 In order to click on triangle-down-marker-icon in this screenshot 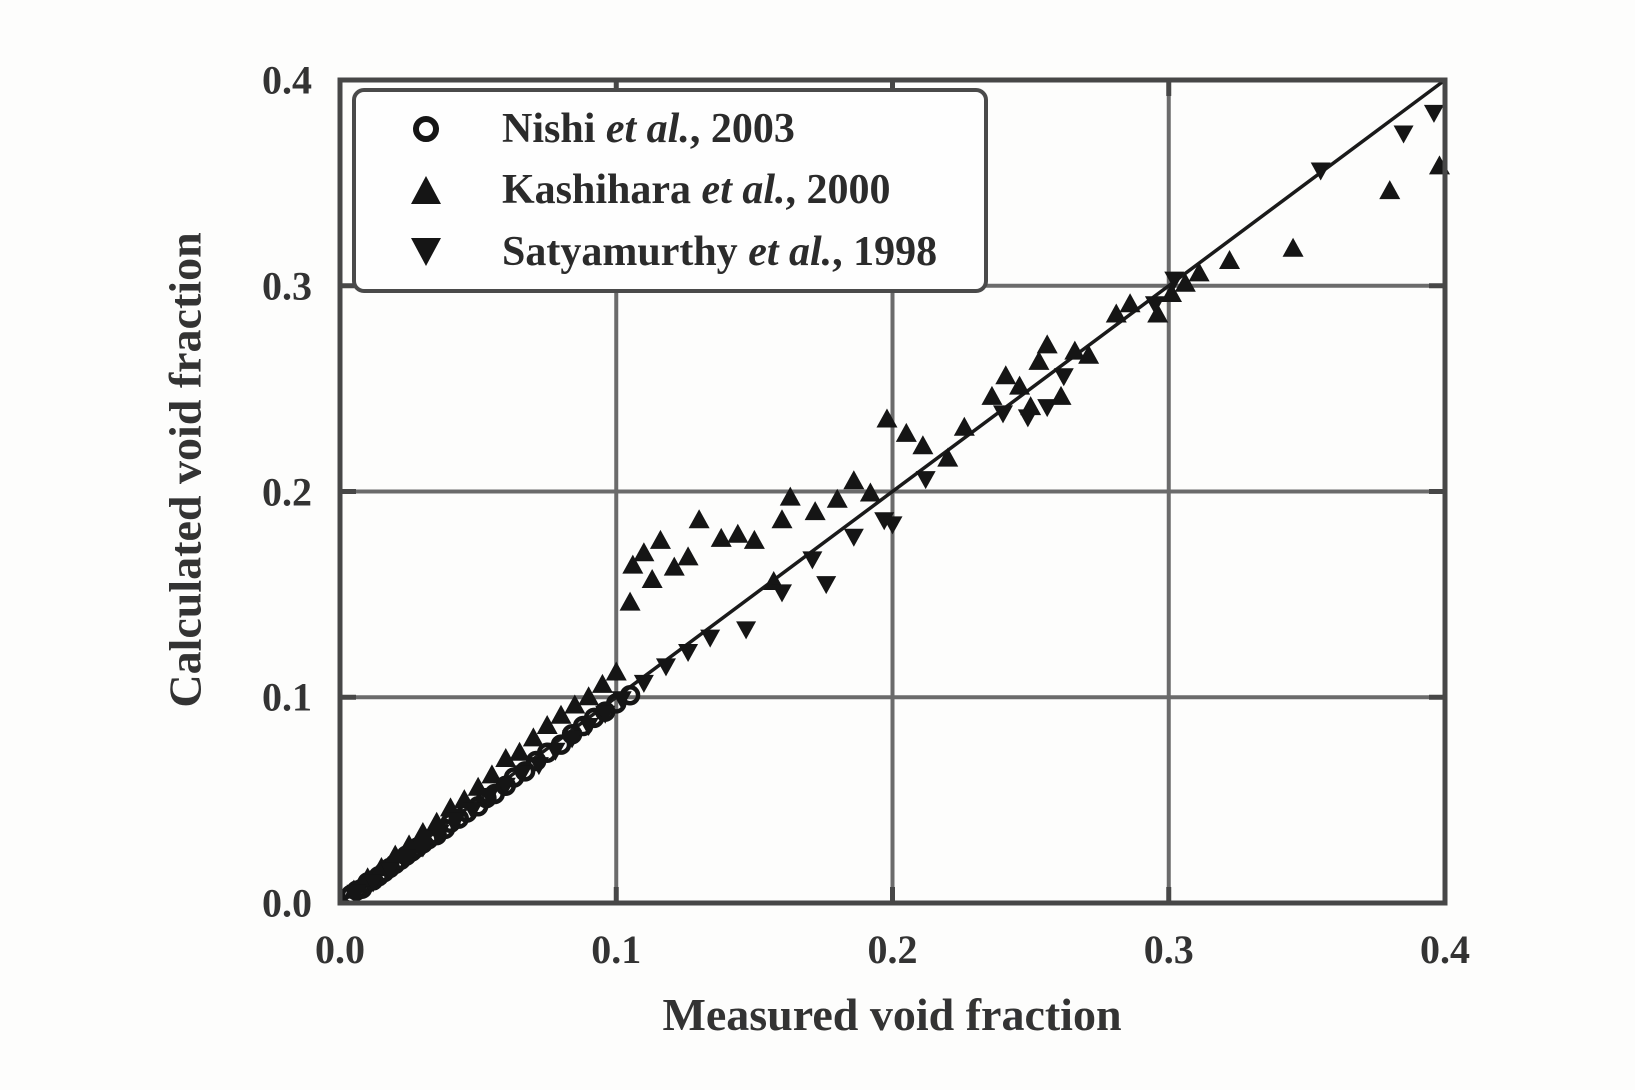, I will do `click(426, 252)`.